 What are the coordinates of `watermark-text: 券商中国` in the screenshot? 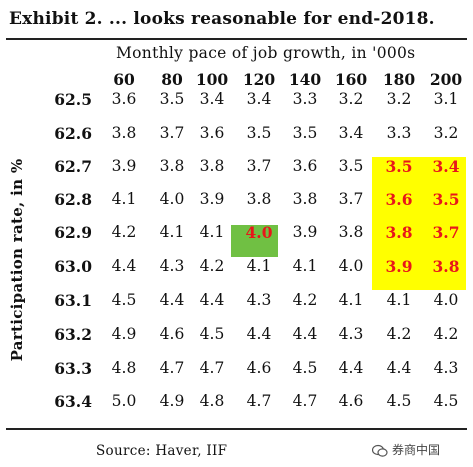 It's located at (416, 450).